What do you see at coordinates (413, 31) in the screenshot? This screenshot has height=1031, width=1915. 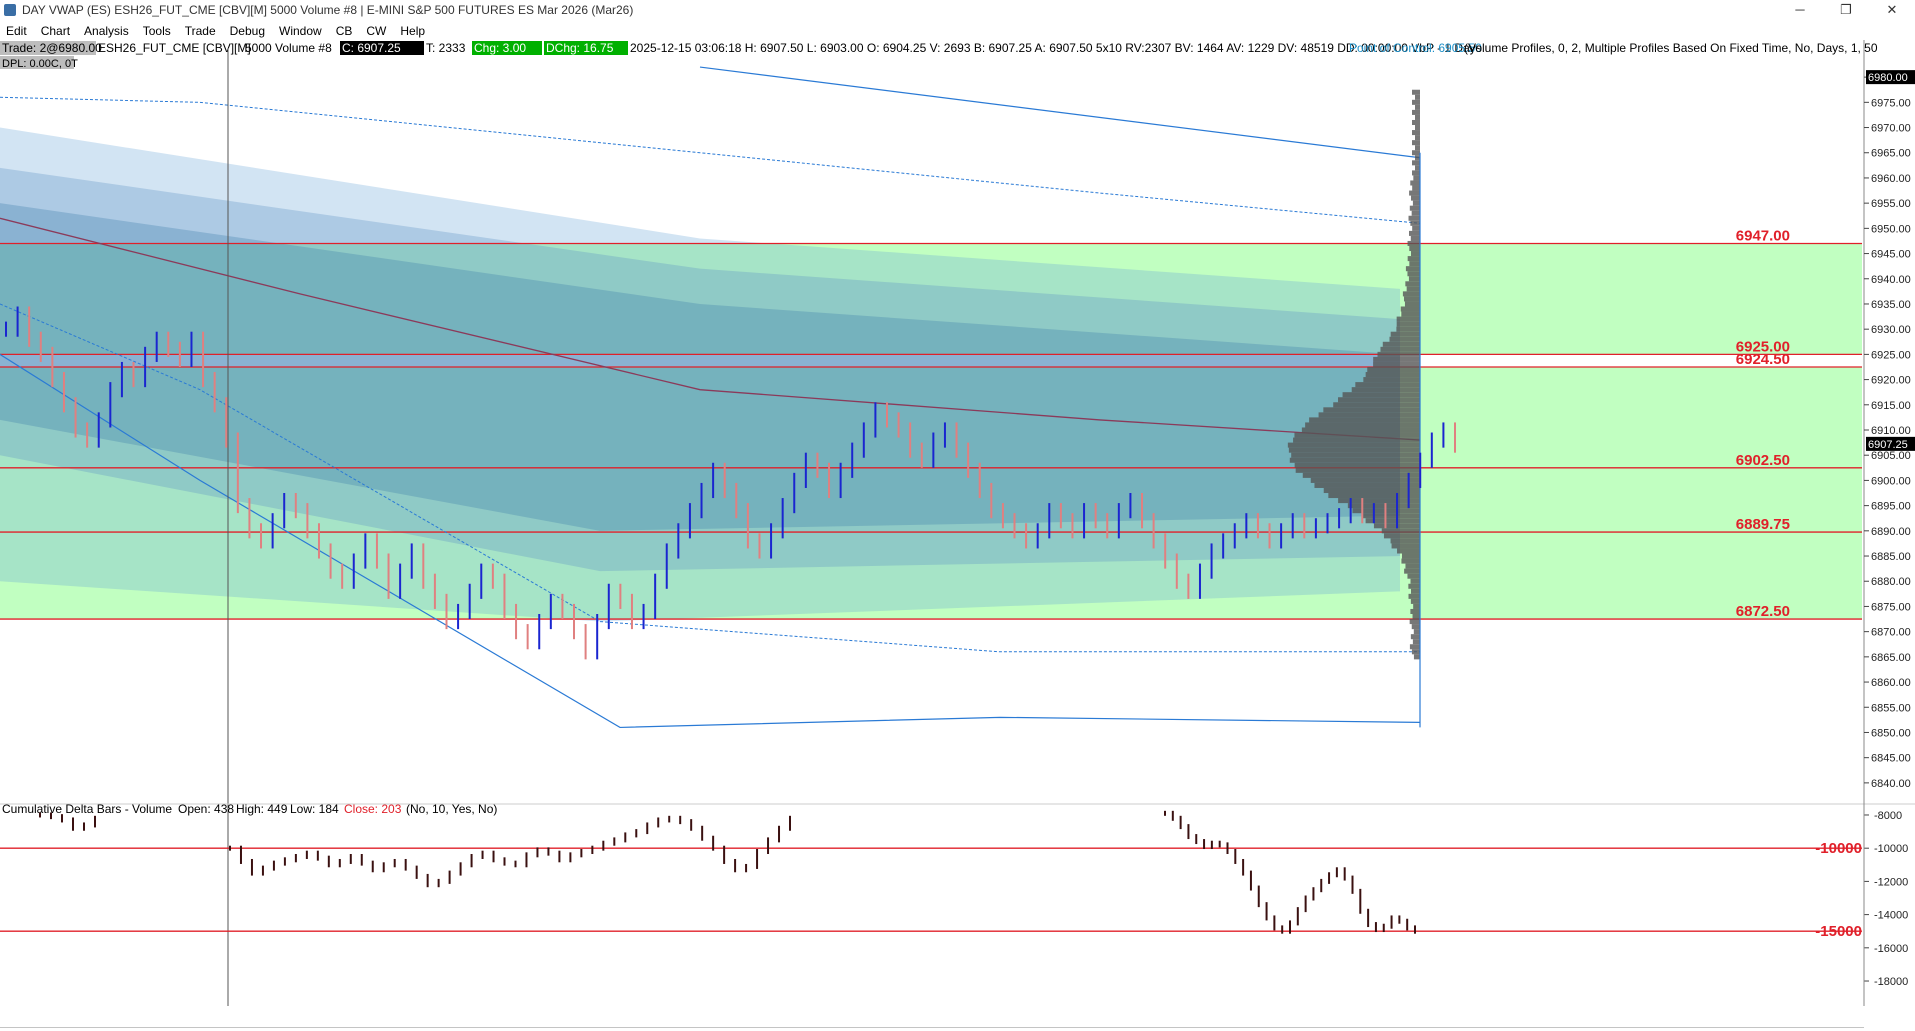 I see `menu-help: Help` at bounding box center [413, 31].